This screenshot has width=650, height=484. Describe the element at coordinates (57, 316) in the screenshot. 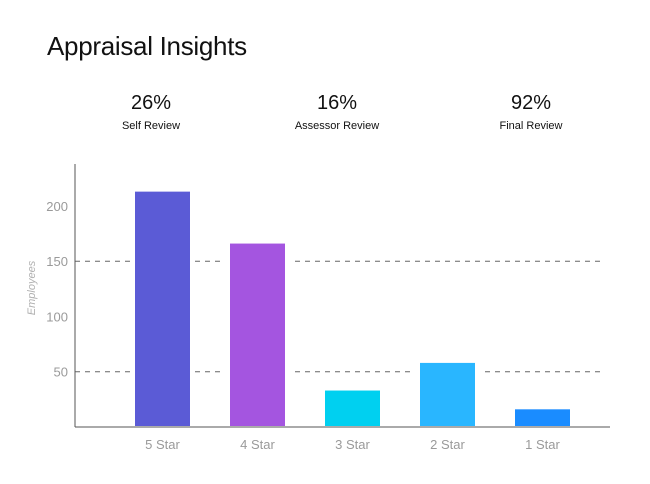

I see `y-tick-label-100: 100` at that location.